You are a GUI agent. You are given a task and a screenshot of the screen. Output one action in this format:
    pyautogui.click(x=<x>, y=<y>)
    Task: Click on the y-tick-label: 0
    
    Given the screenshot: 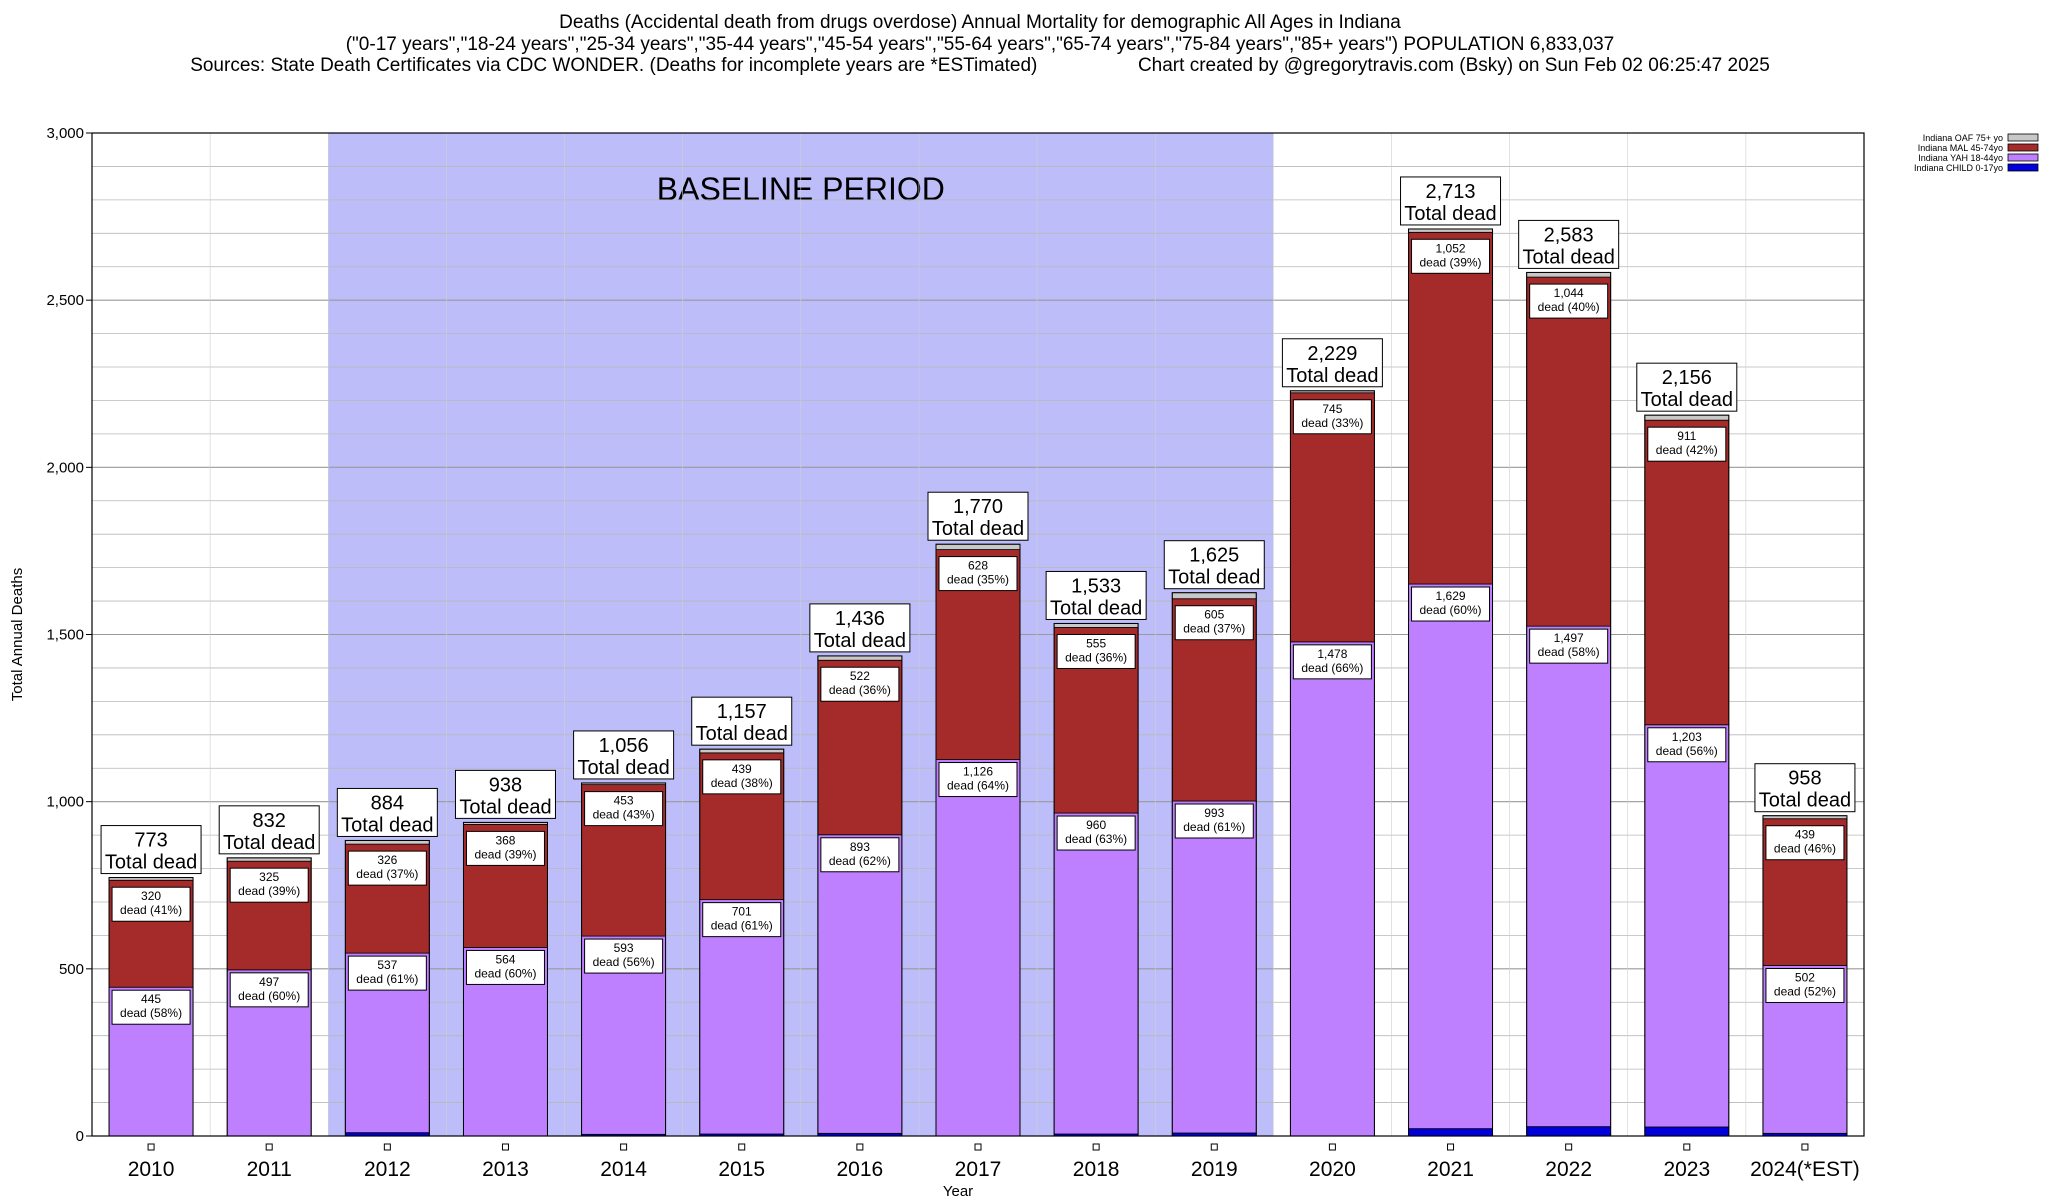 What is the action you would take?
    pyautogui.click(x=80, y=1136)
    